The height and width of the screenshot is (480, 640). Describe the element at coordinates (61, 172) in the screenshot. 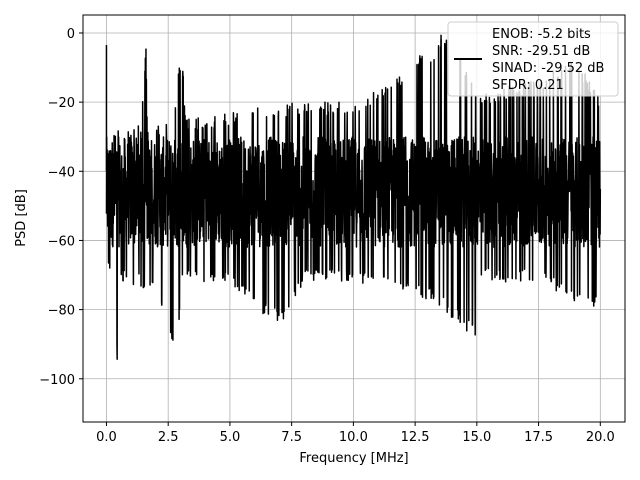

I see `y-tick-label: −40` at that location.